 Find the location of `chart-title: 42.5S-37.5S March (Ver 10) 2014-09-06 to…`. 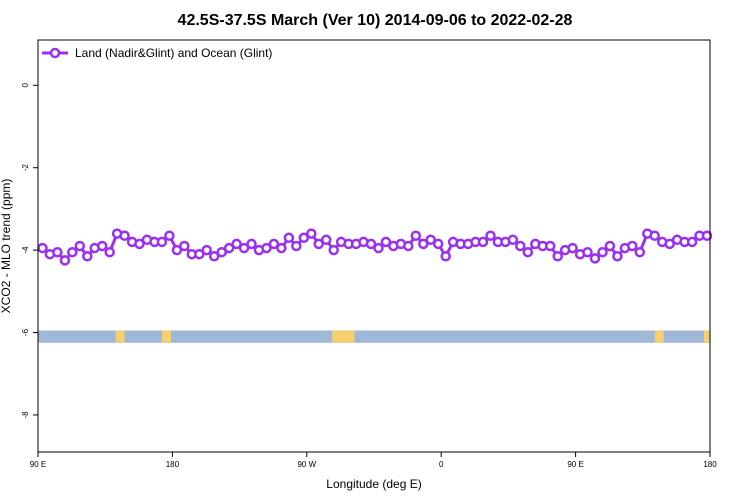

chart-title: 42.5S-37.5S March (Ver 10) 2014-09-06 to… is located at coordinates (375, 20).